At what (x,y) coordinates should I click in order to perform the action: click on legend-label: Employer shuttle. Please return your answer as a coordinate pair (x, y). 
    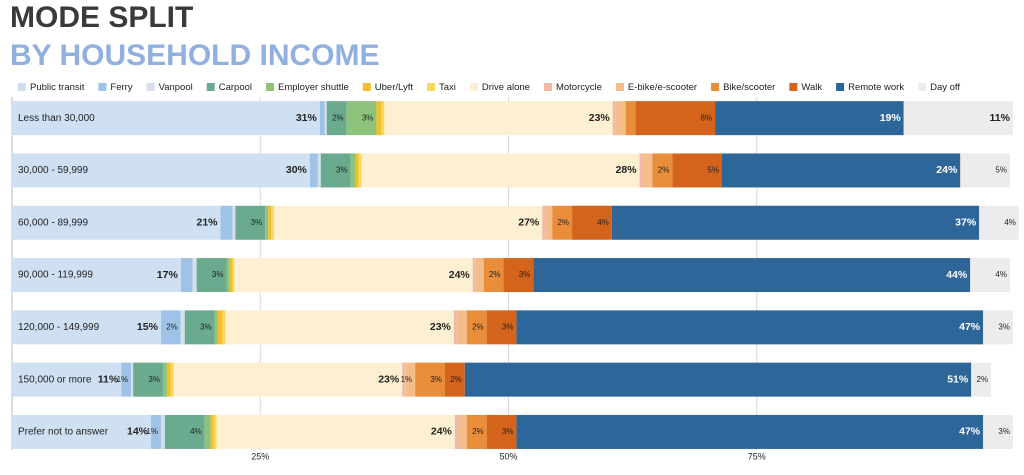
    Looking at the image, I should click on (313, 87).